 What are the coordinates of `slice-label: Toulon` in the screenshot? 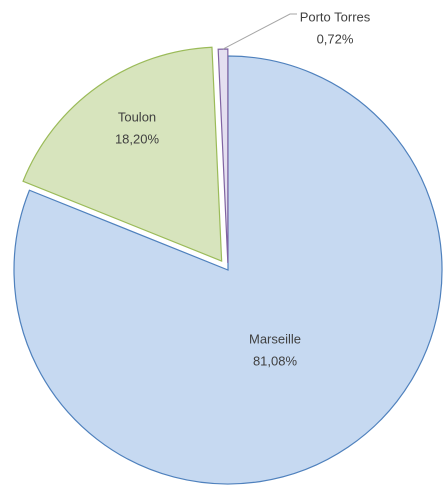 It's located at (137, 116).